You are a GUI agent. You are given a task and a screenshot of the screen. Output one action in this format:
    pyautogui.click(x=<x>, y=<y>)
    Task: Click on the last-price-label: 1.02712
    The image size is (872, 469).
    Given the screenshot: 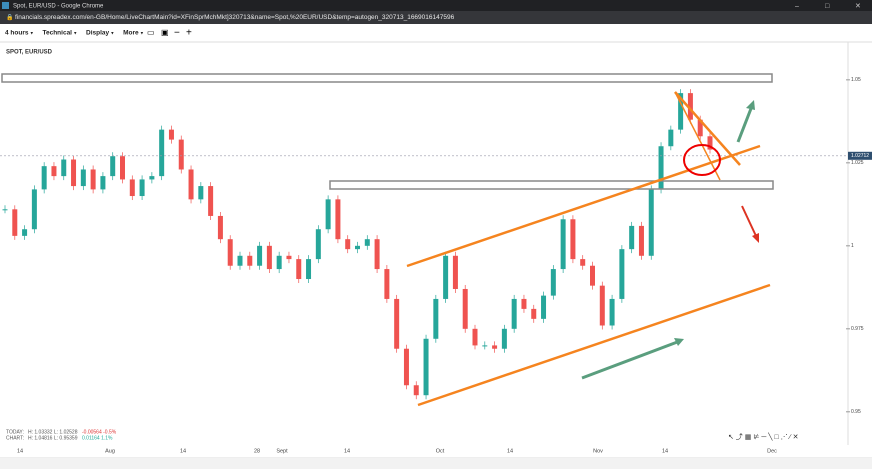 What is the action you would take?
    pyautogui.click(x=860, y=156)
    